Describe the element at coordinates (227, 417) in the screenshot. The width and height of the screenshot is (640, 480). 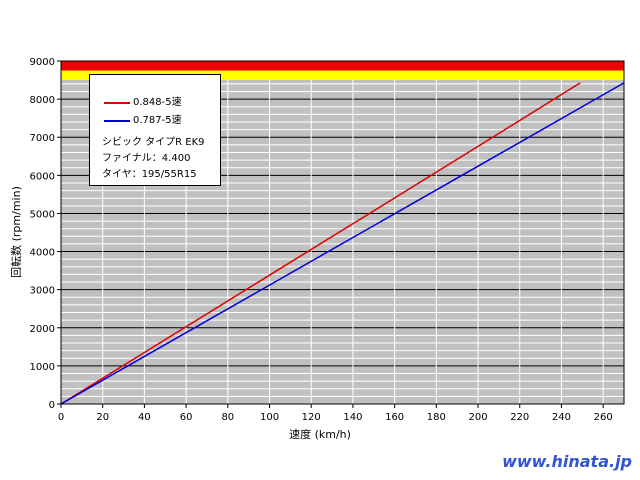
I see `x-tick-label: 80` at that location.